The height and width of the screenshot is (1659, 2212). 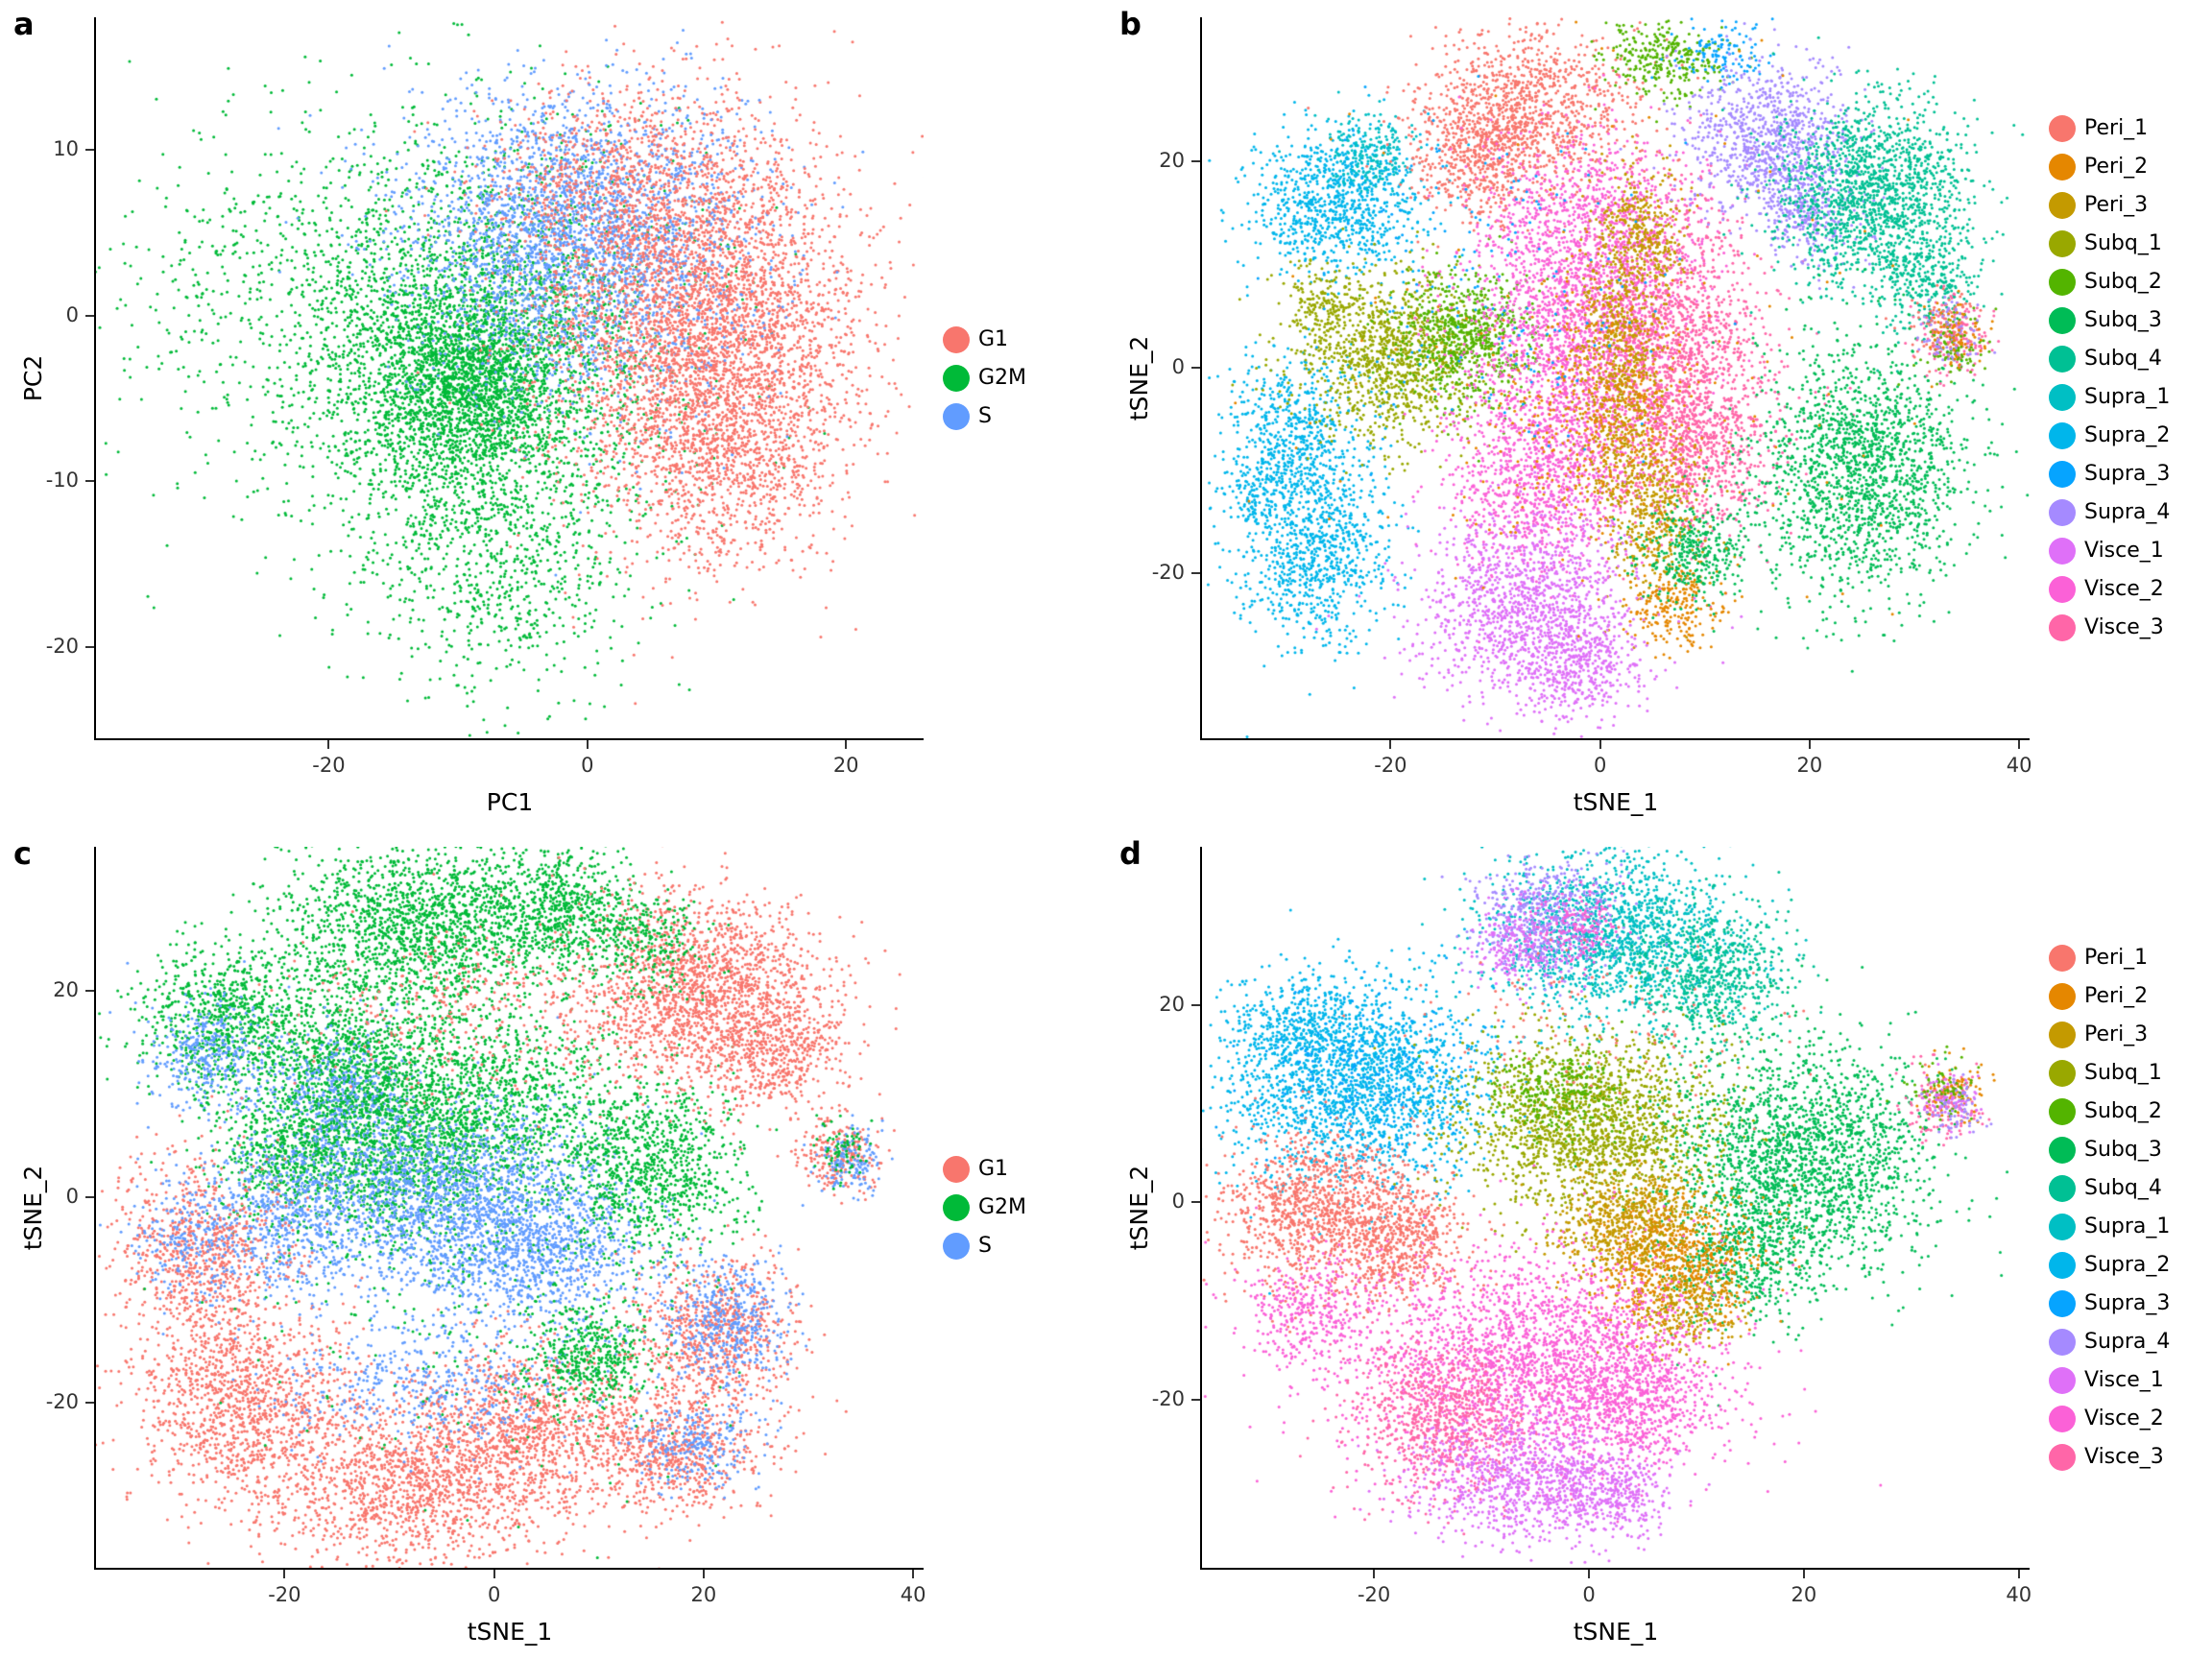 I want to click on panel-label-d: d, so click(x=1130, y=853).